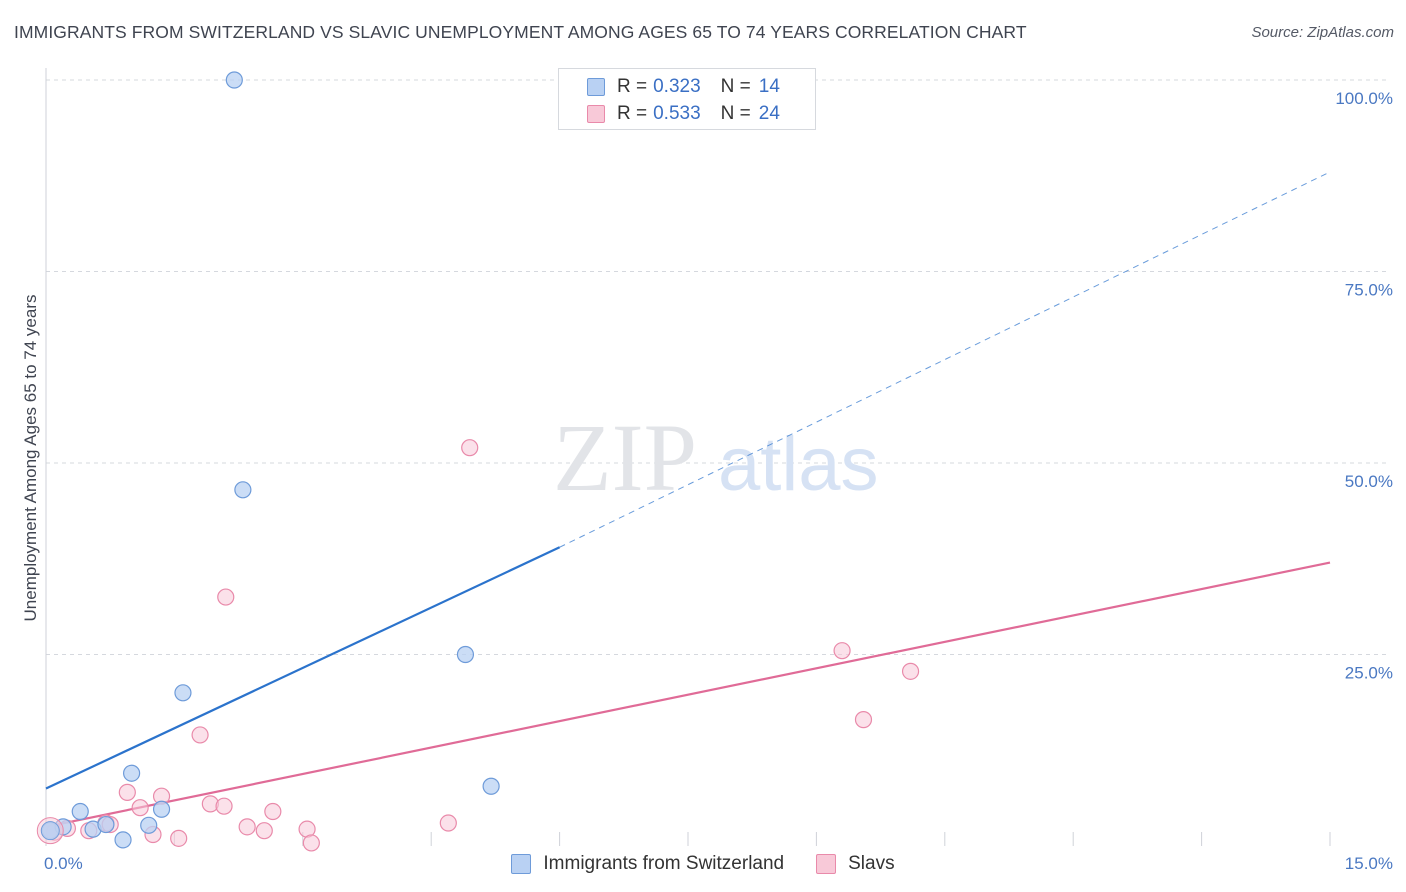 The height and width of the screenshot is (892, 1406). Describe the element at coordinates (63, 863) in the screenshot. I see `x-tick-label: 0.0%` at that location.